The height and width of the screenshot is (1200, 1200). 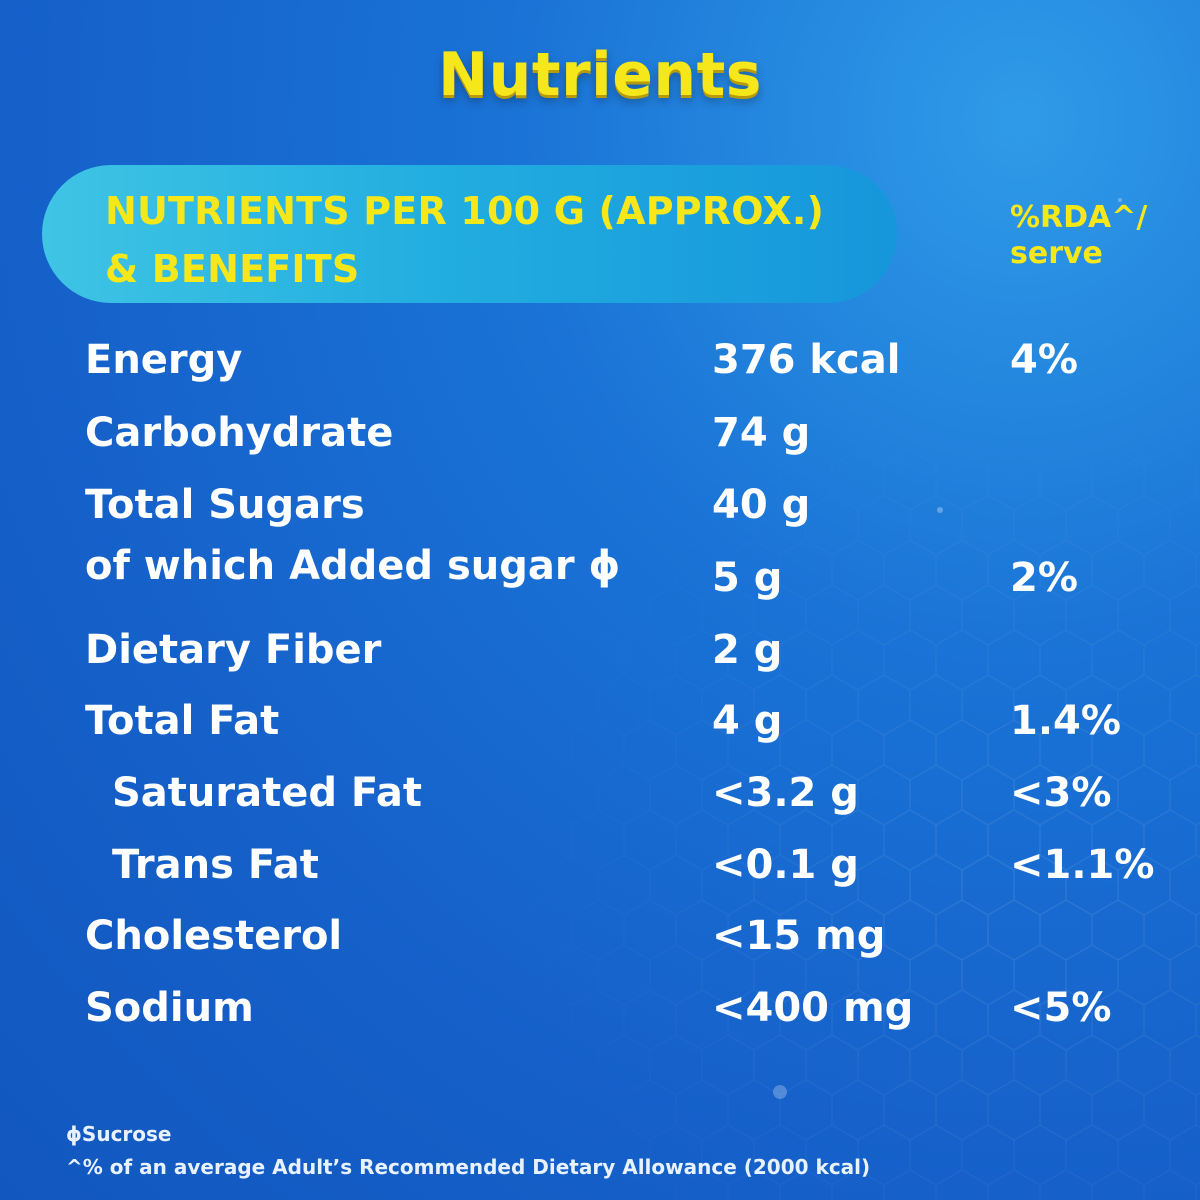 What do you see at coordinates (485, 240) in the screenshot?
I see `table-header-label: NUTRIENTS PER 100 G (APPROX.) & BENEFITS` at bounding box center [485, 240].